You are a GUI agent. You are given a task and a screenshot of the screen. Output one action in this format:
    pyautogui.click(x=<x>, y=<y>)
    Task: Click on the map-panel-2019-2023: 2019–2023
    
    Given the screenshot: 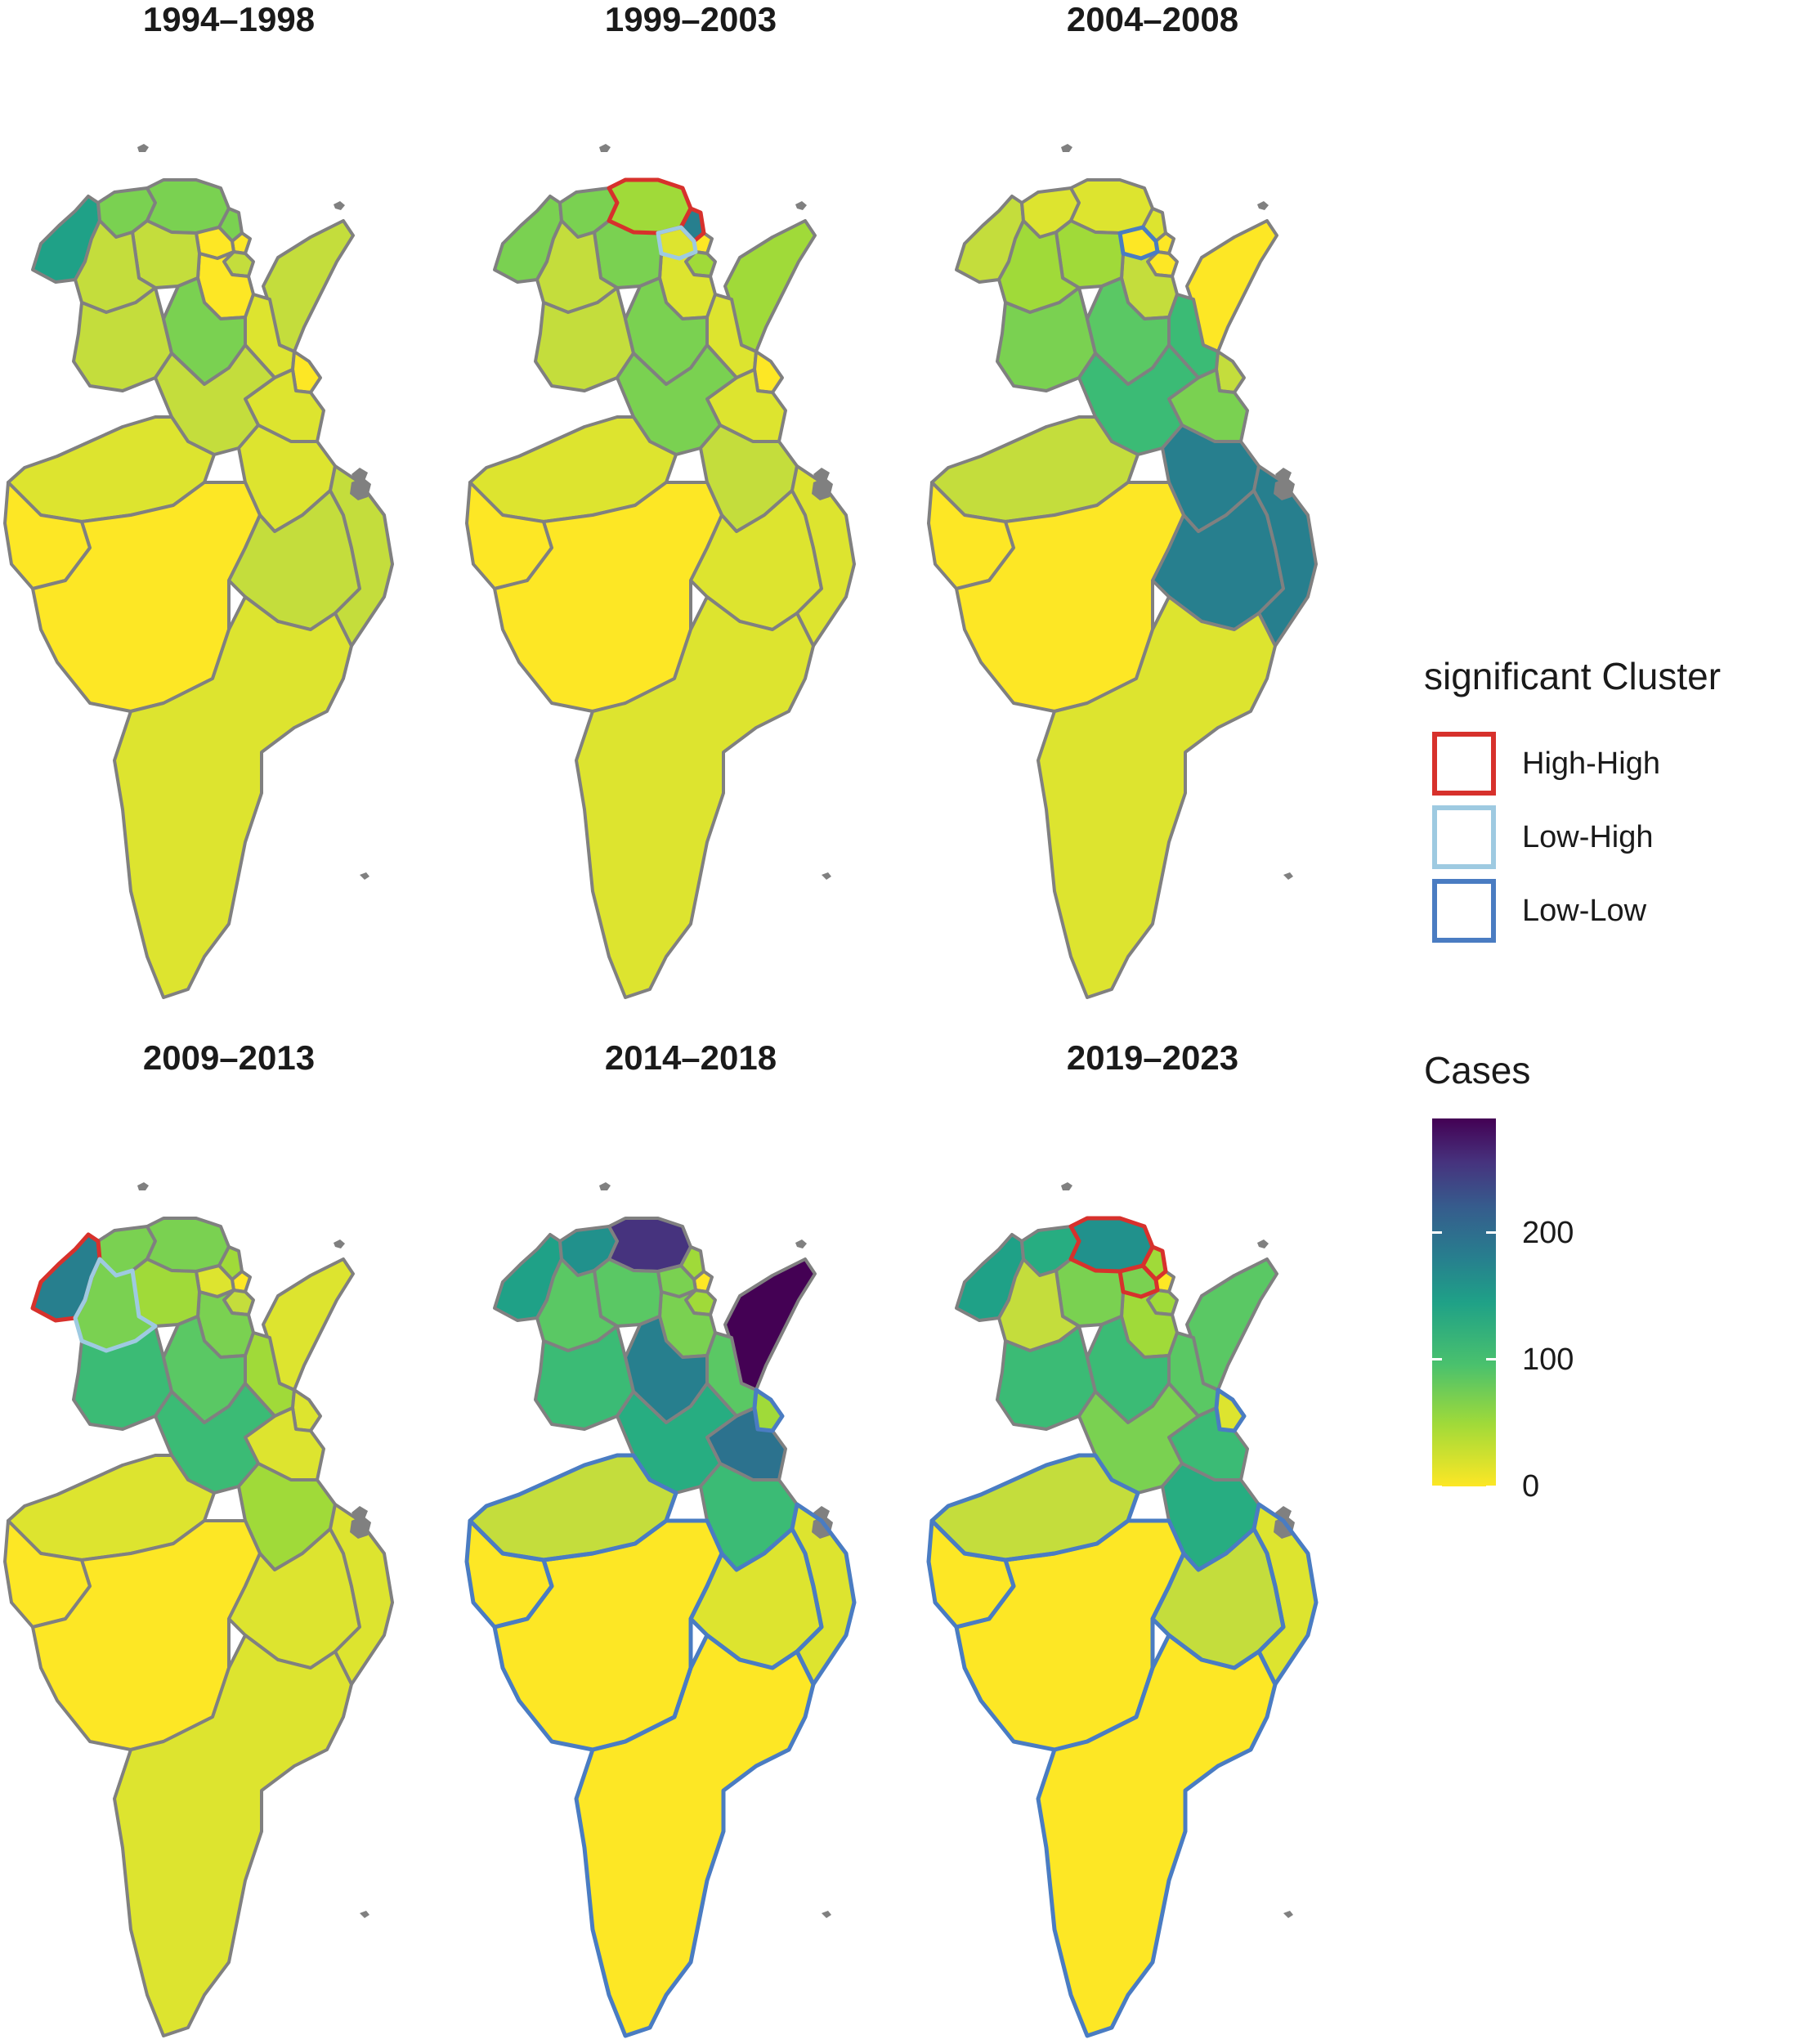 What is the action you would take?
    pyautogui.click(x=1152, y=1538)
    